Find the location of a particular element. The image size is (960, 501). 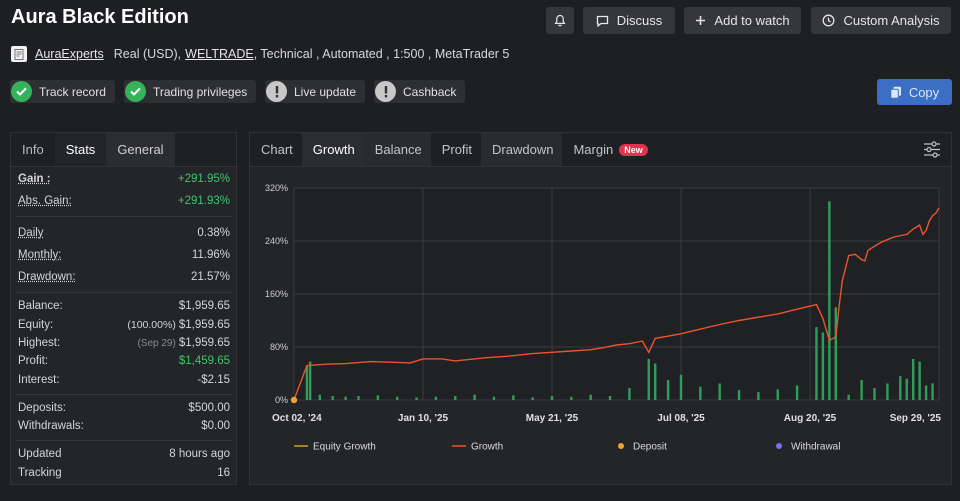

stat-label: Daily is located at coordinates (31, 233).